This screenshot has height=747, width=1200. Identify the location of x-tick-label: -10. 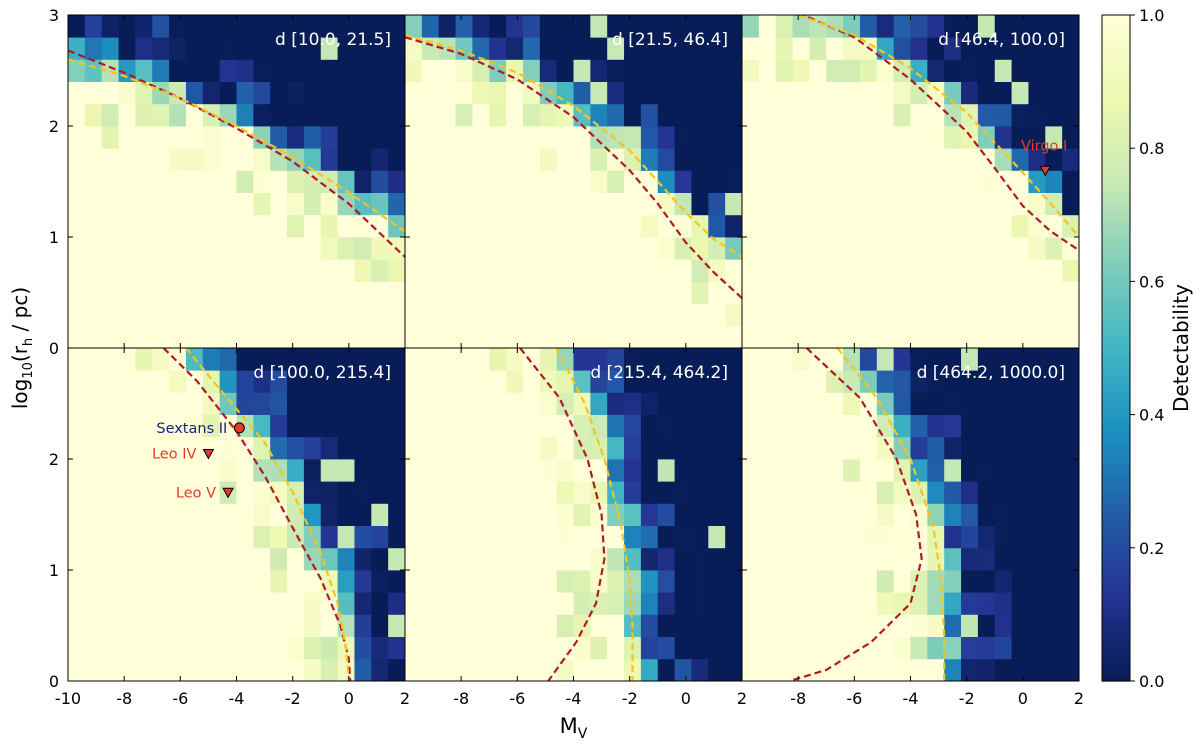
(68, 698).